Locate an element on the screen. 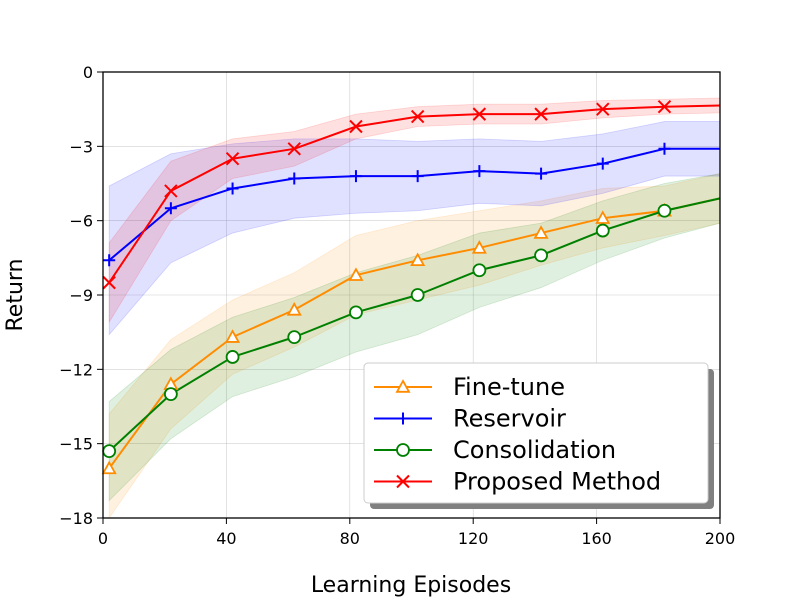 This screenshot has width=800, height=600. y-tick-label: −12 is located at coordinates (76, 369).